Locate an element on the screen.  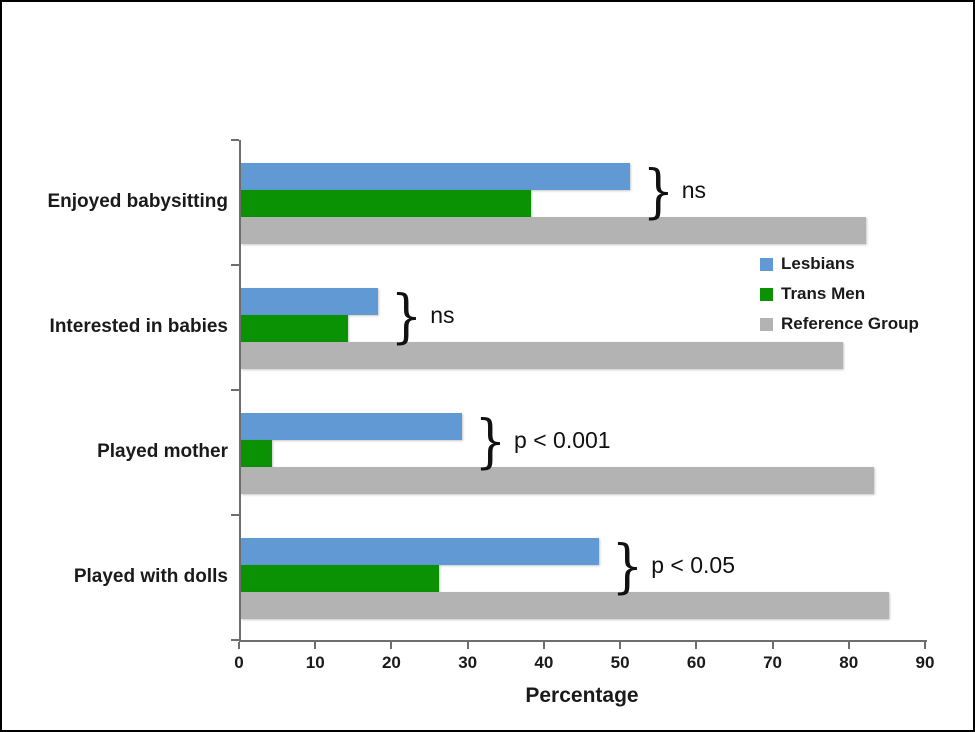
x-tick-label: 30 is located at coordinates (468, 662).